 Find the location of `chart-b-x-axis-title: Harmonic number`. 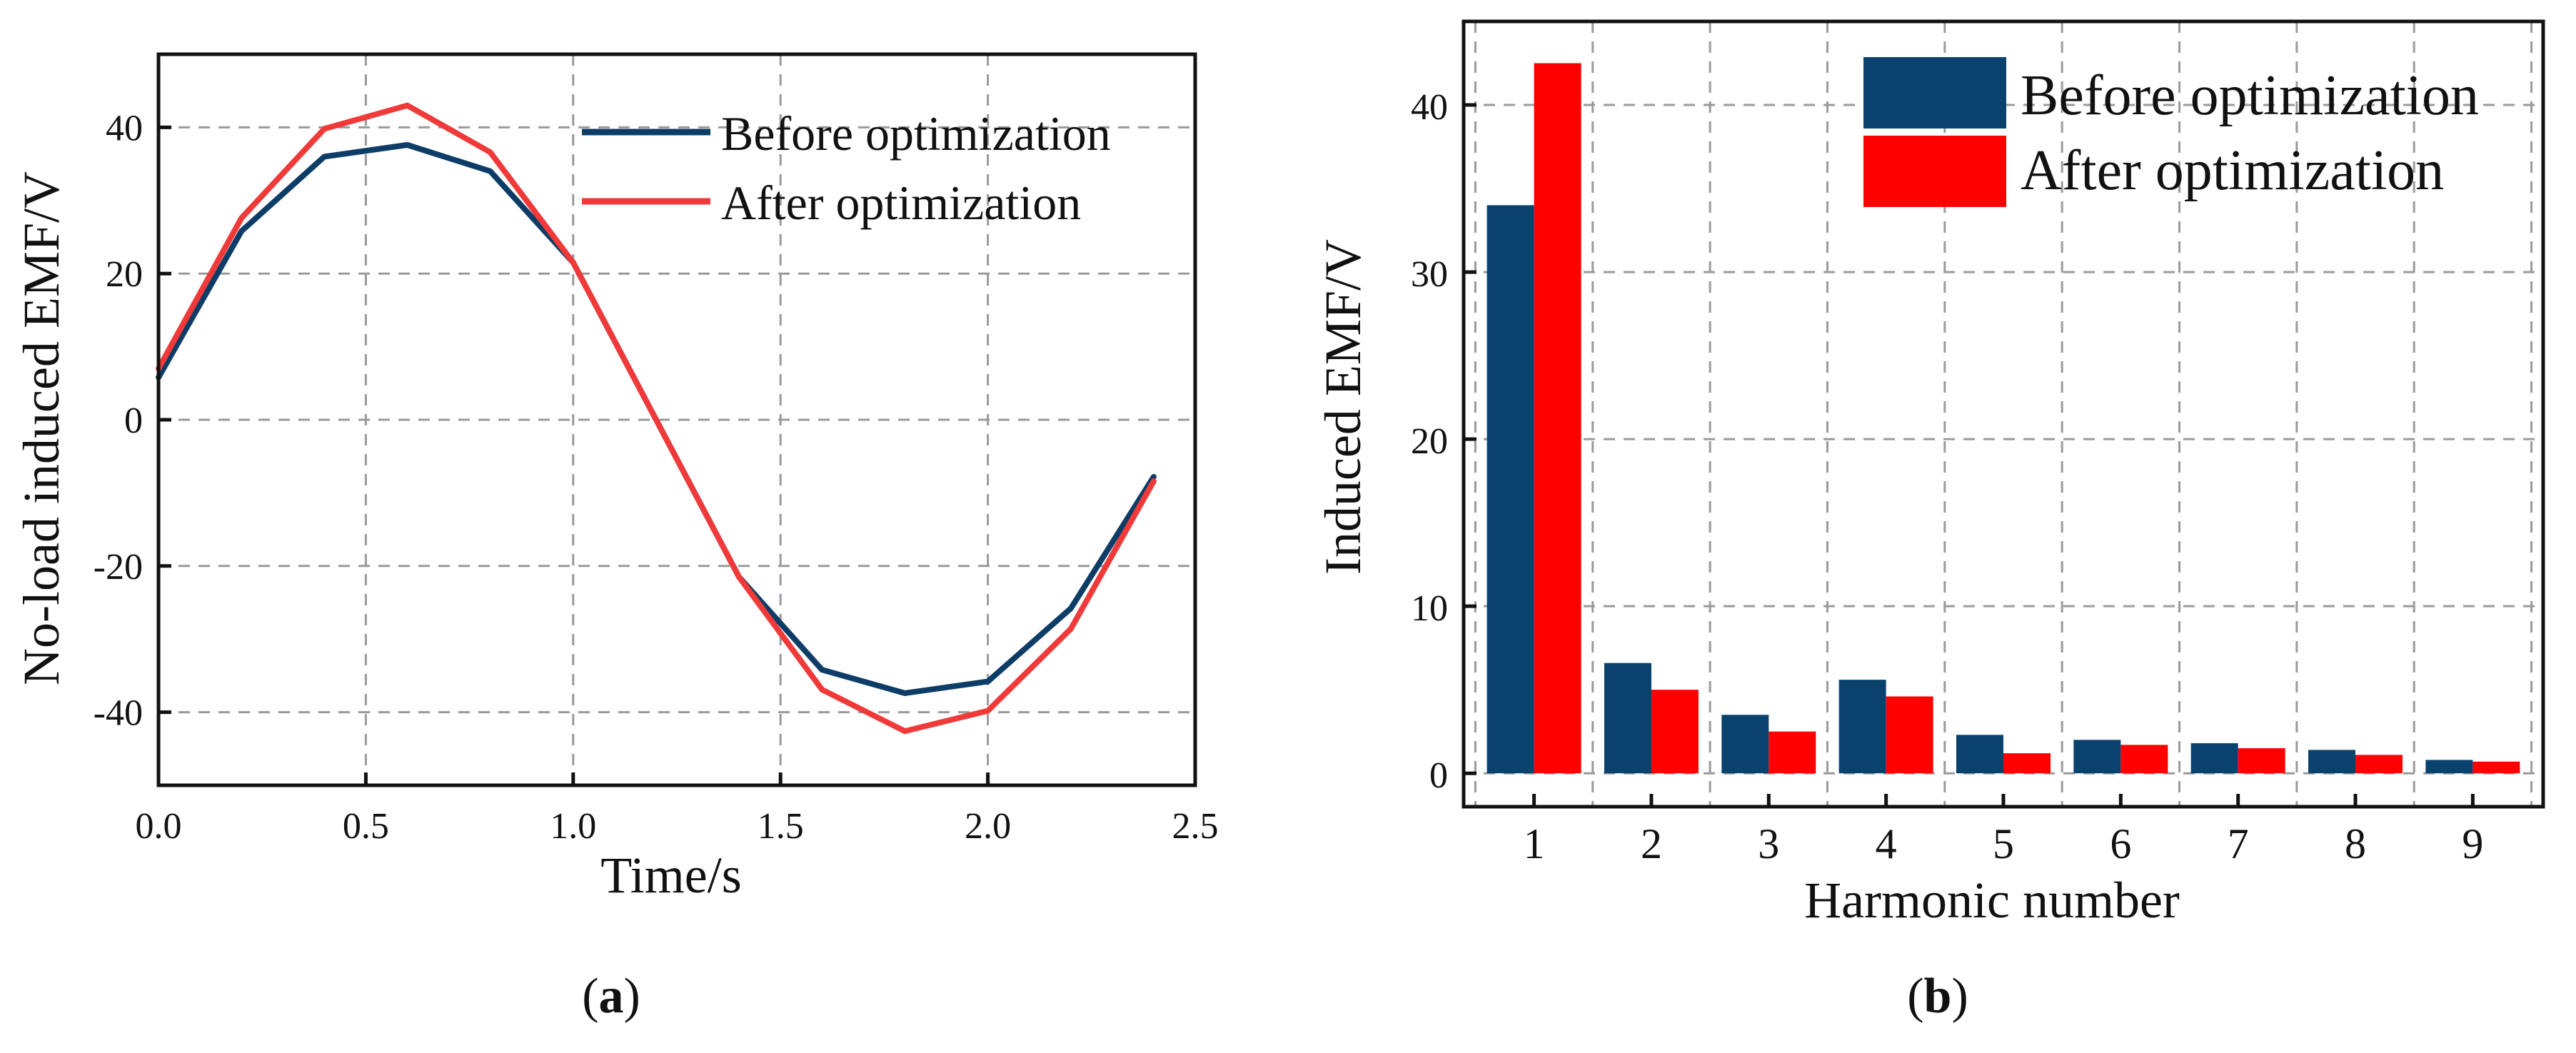

chart-b-x-axis-title: Harmonic number is located at coordinates (1992, 901).